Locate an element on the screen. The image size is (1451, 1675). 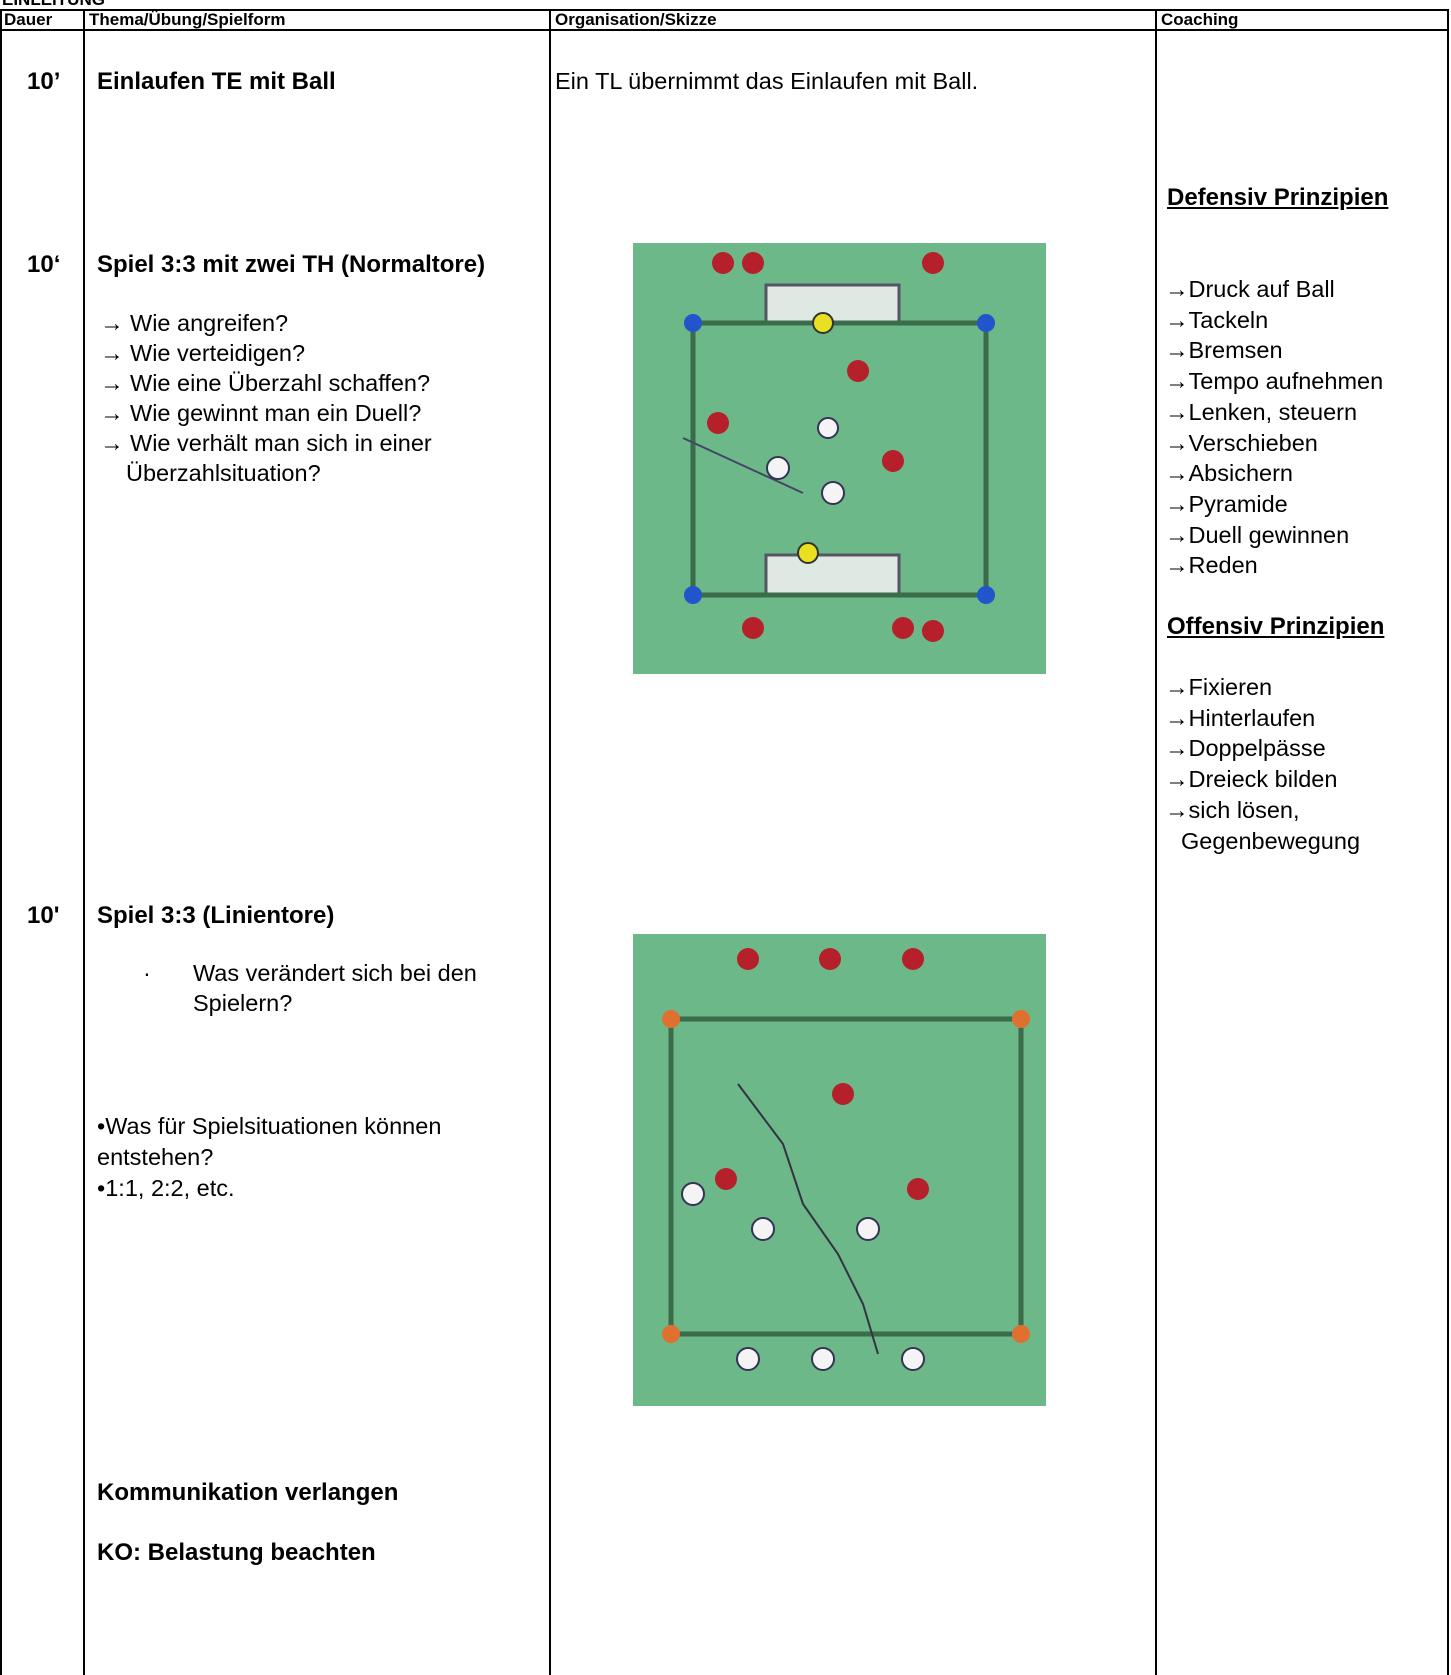
sketch-normal-goals is located at coordinates (839, 458).